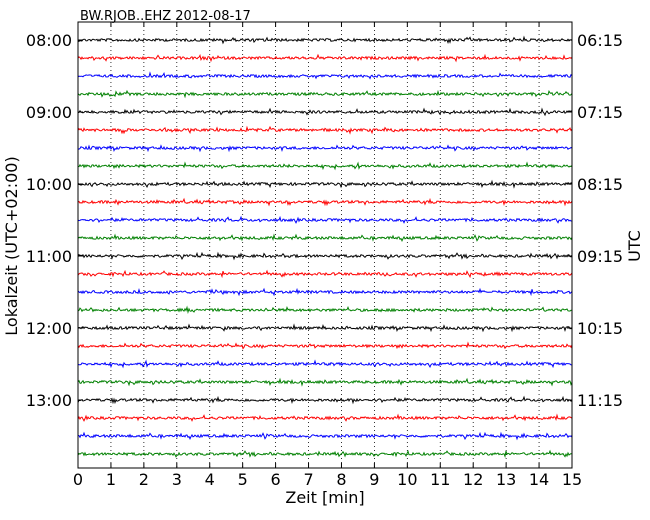  What do you see at coordinates (144, 479) in the screenshot?
I see `x-tick-label-2: 2` at bounding box center [144, 479].